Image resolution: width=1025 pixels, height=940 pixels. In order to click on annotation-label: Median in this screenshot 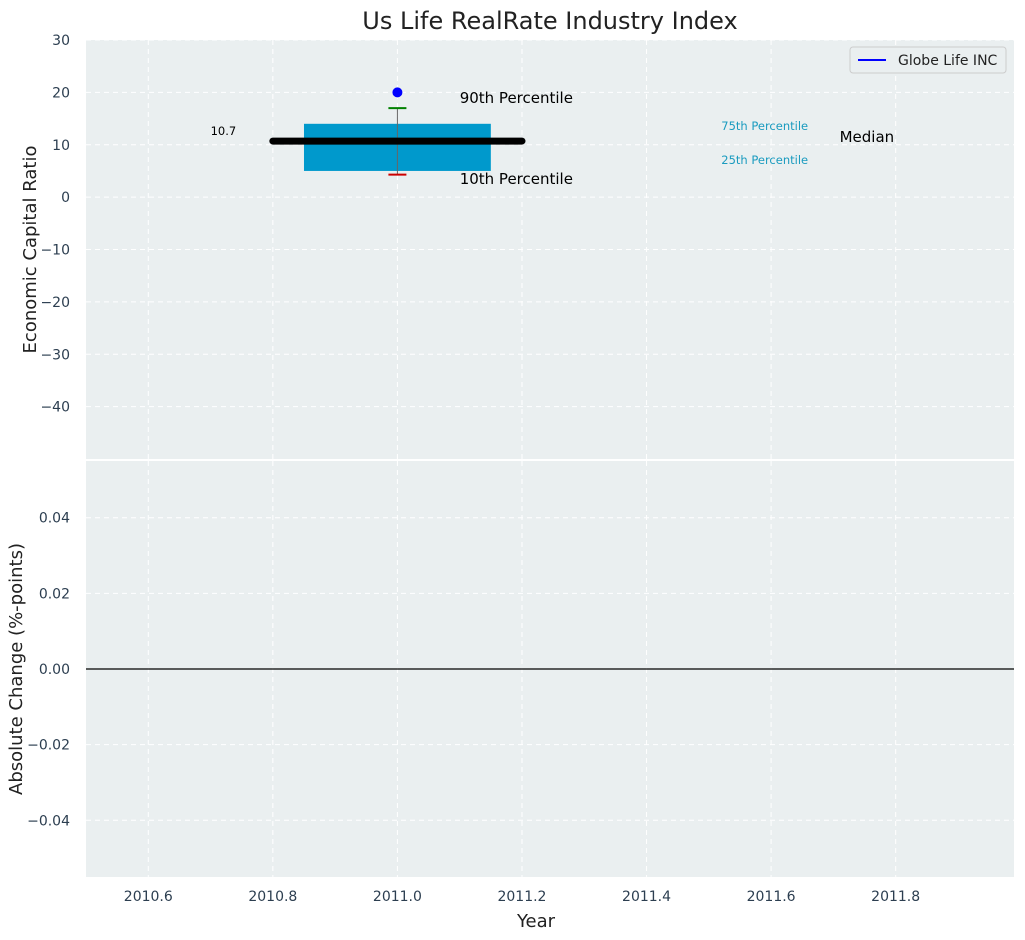, I will do `click(867, 137)`.